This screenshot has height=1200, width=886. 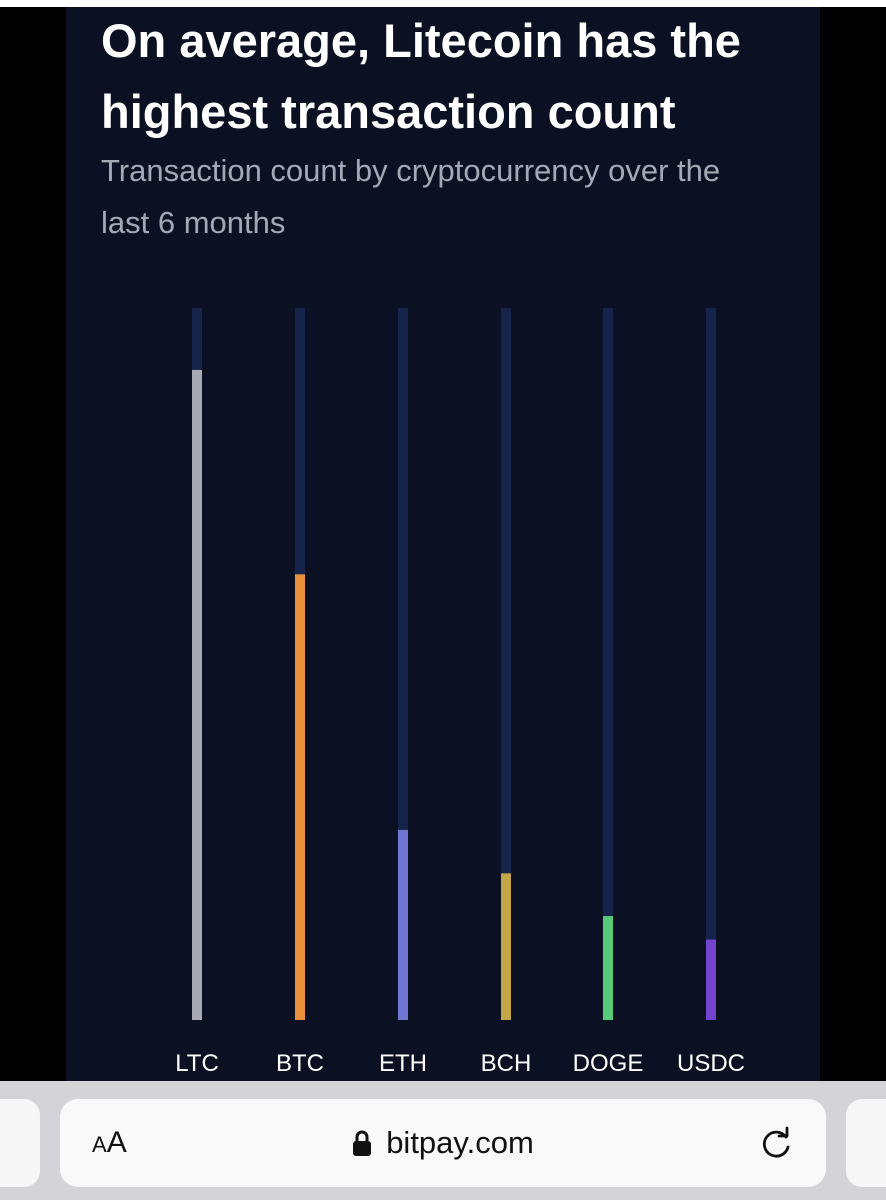 What do you see at coordinates (506, 664) in the screenshot?
I see `bar-track-bch` at bounding box center [506, 664].